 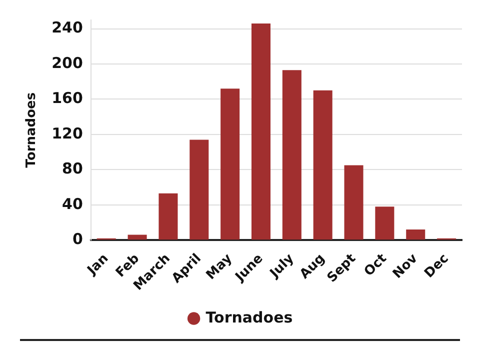 I want to click on y-tick-label: 240, so click(x=67, y=27).